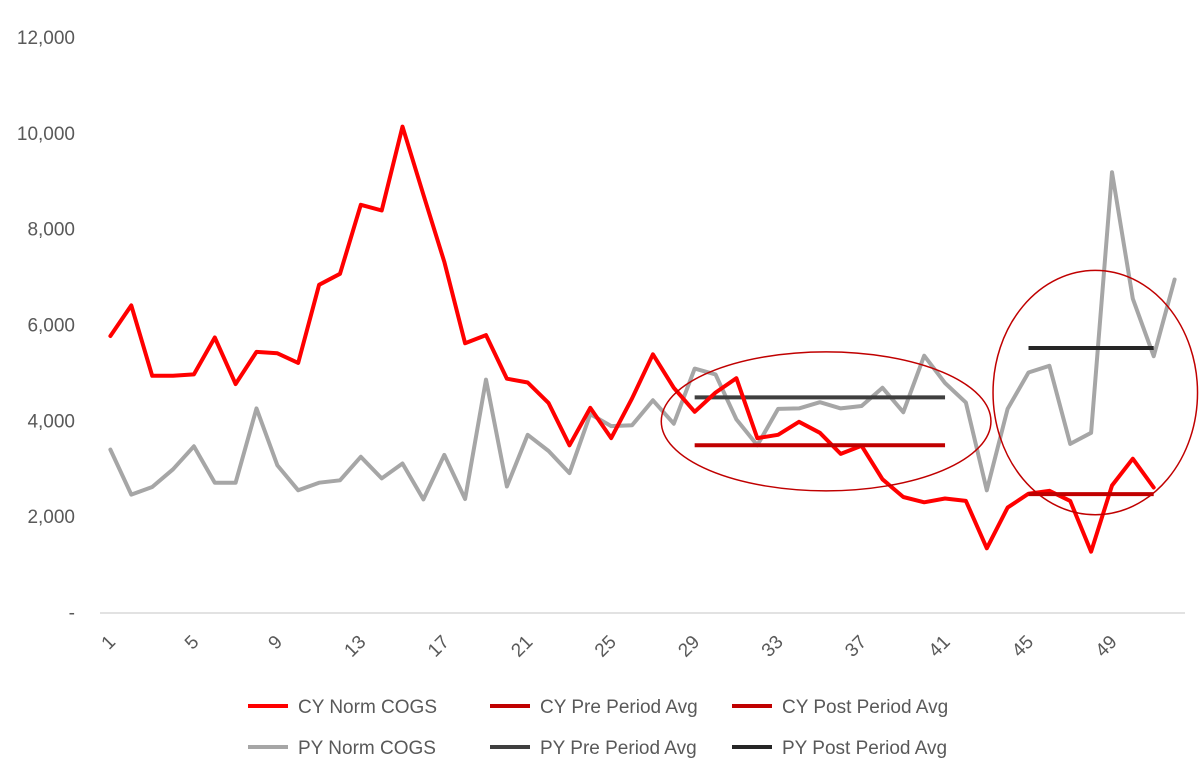 The image size is (1200, 775). I want to click on x-tick-label: 13, so click(356, 647).